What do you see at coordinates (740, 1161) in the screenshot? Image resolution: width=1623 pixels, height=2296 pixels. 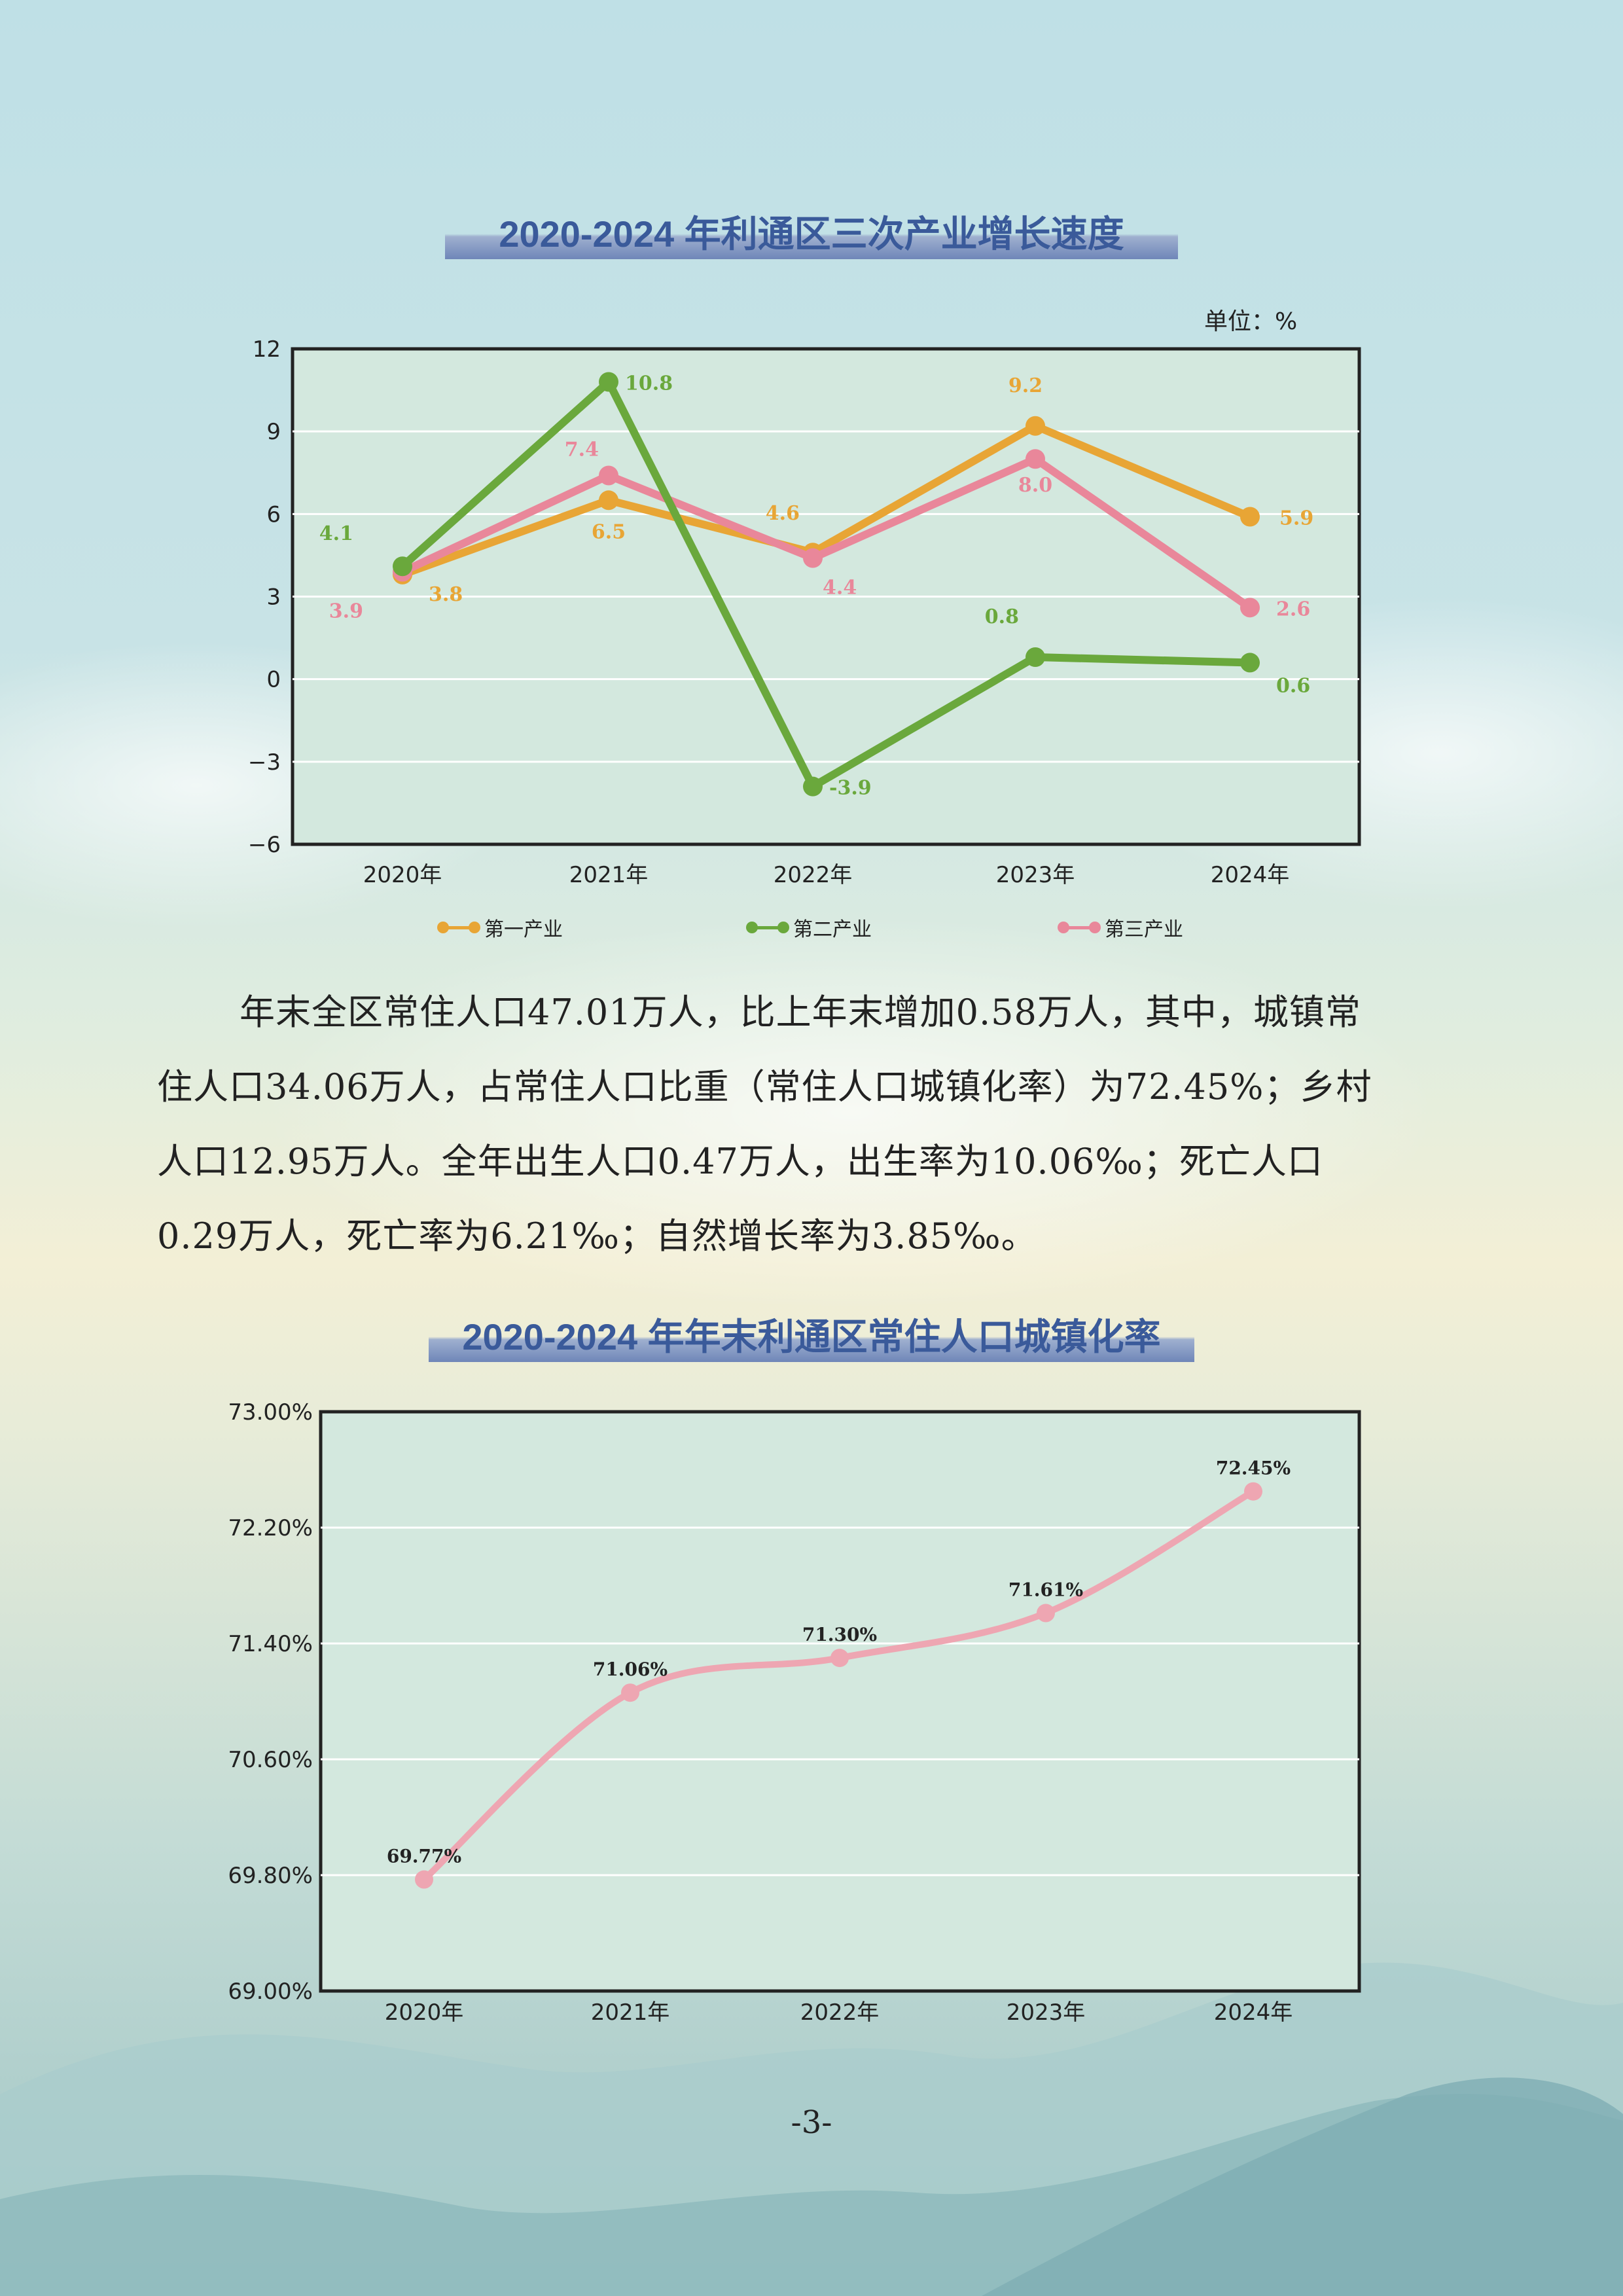 I see `paragraph-line: 人口12.95万人。全年出生人口0.47万人，出生率为10.06‰；死亡人口` at bounding box center [740, 1161].